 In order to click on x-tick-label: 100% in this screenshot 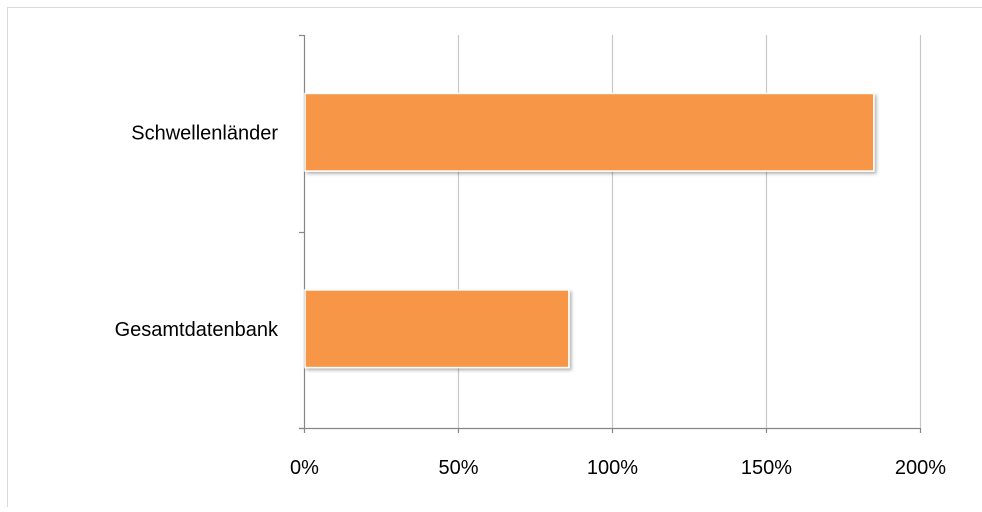, I will do `click(612, 468)`.